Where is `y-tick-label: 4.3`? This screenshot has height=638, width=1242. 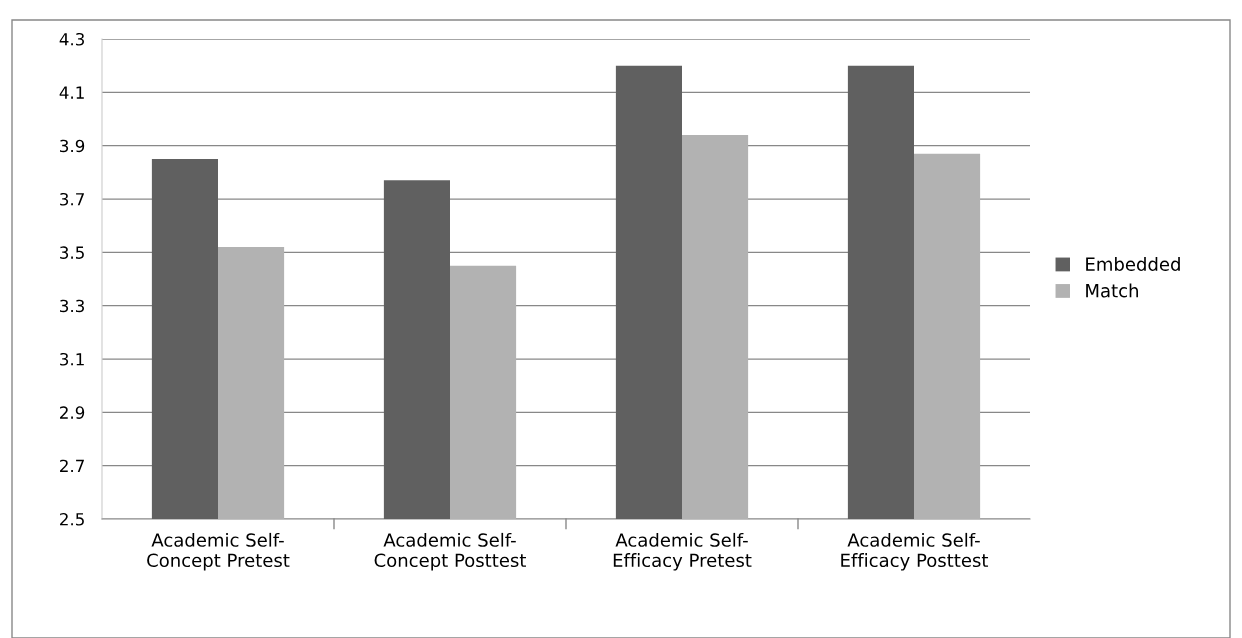 y-tick-label: 4.3 is located at coordinates (71, 39).